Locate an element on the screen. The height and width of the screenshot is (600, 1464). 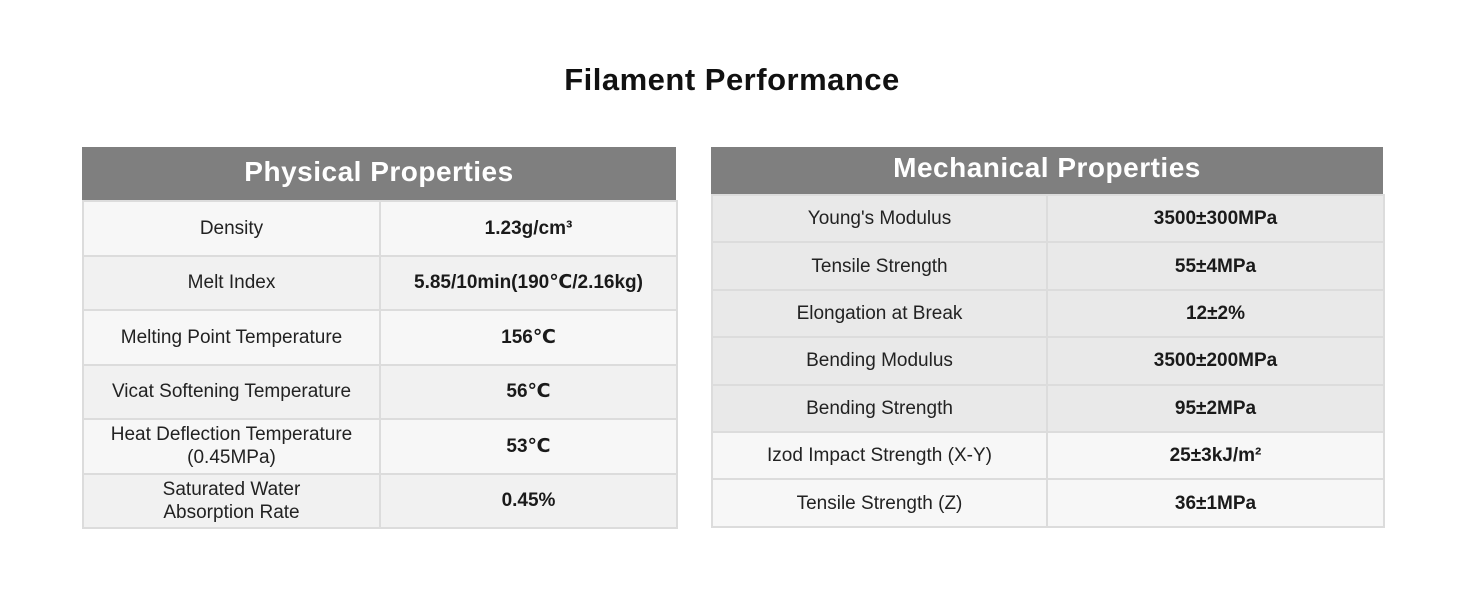
property-label: Elongation at Break is located at coordinates (879, 313).